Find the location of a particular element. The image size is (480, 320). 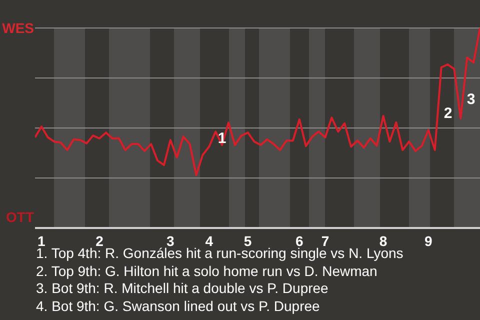

annotation: 1 is located at coordinates (222, 138).